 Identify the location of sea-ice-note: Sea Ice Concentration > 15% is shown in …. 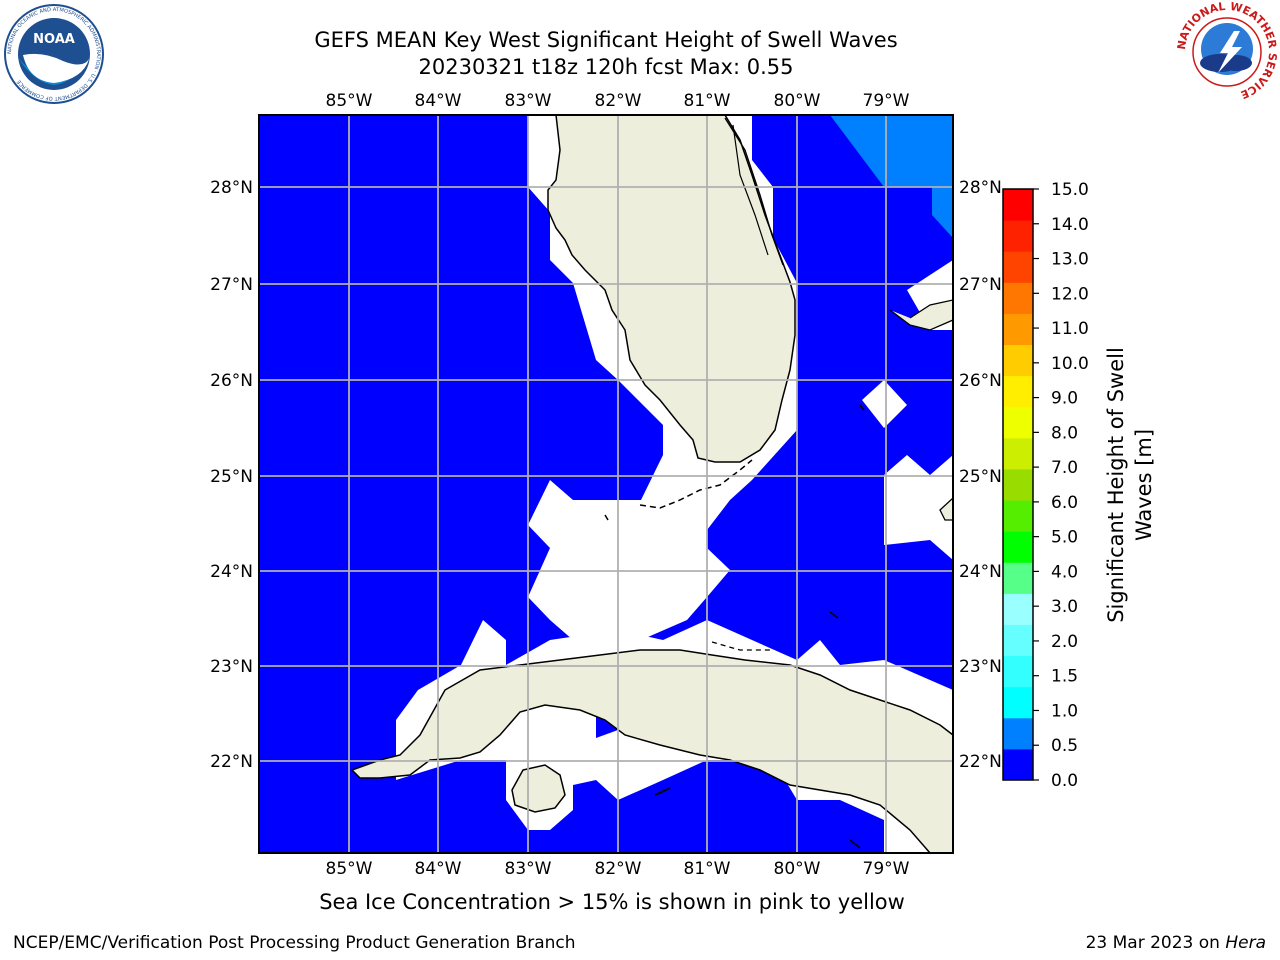
(612, 902).